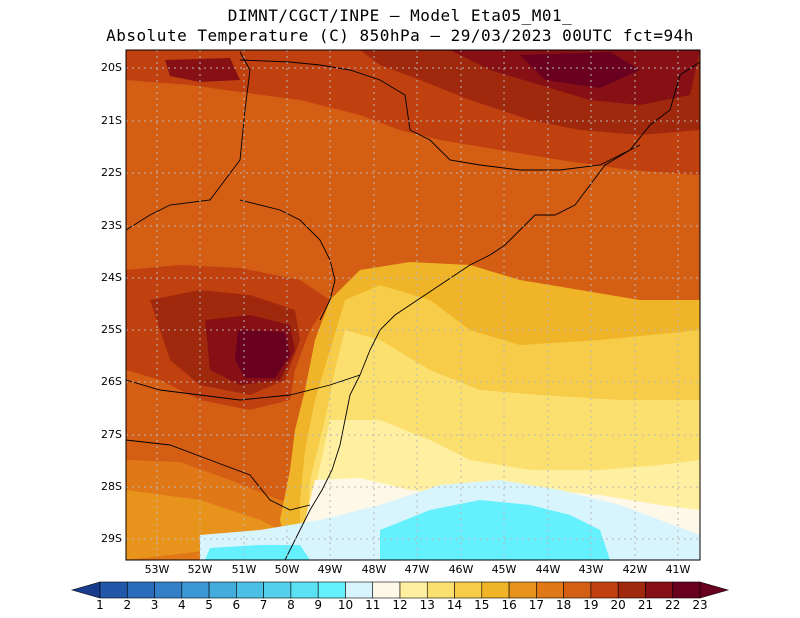  I want to click on lat-label: 27S, so click(111, 434).